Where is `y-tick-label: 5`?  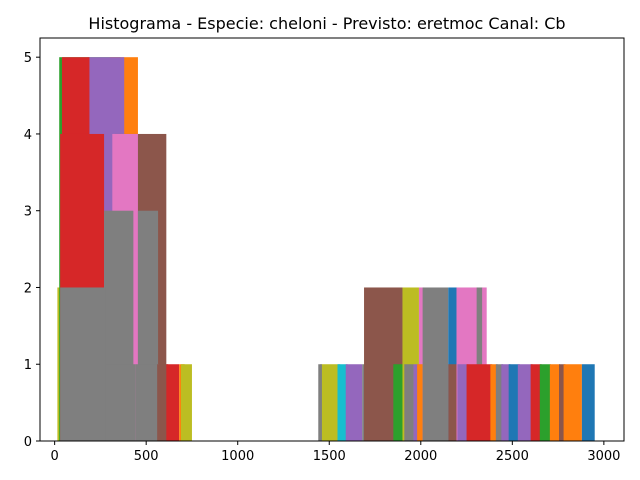 y-tick-label: 5 is located at coordinates (28, 58).